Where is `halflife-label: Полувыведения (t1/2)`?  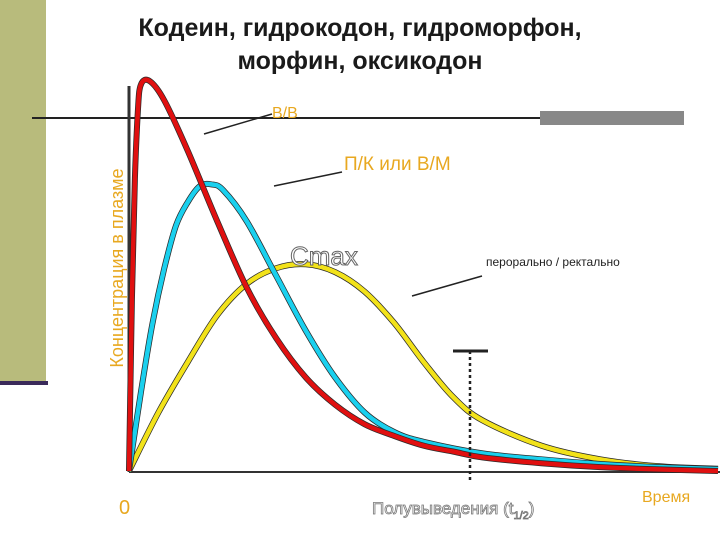
halflife-label: Полувыведения (t1/2) is located at coordinates (453, 510).